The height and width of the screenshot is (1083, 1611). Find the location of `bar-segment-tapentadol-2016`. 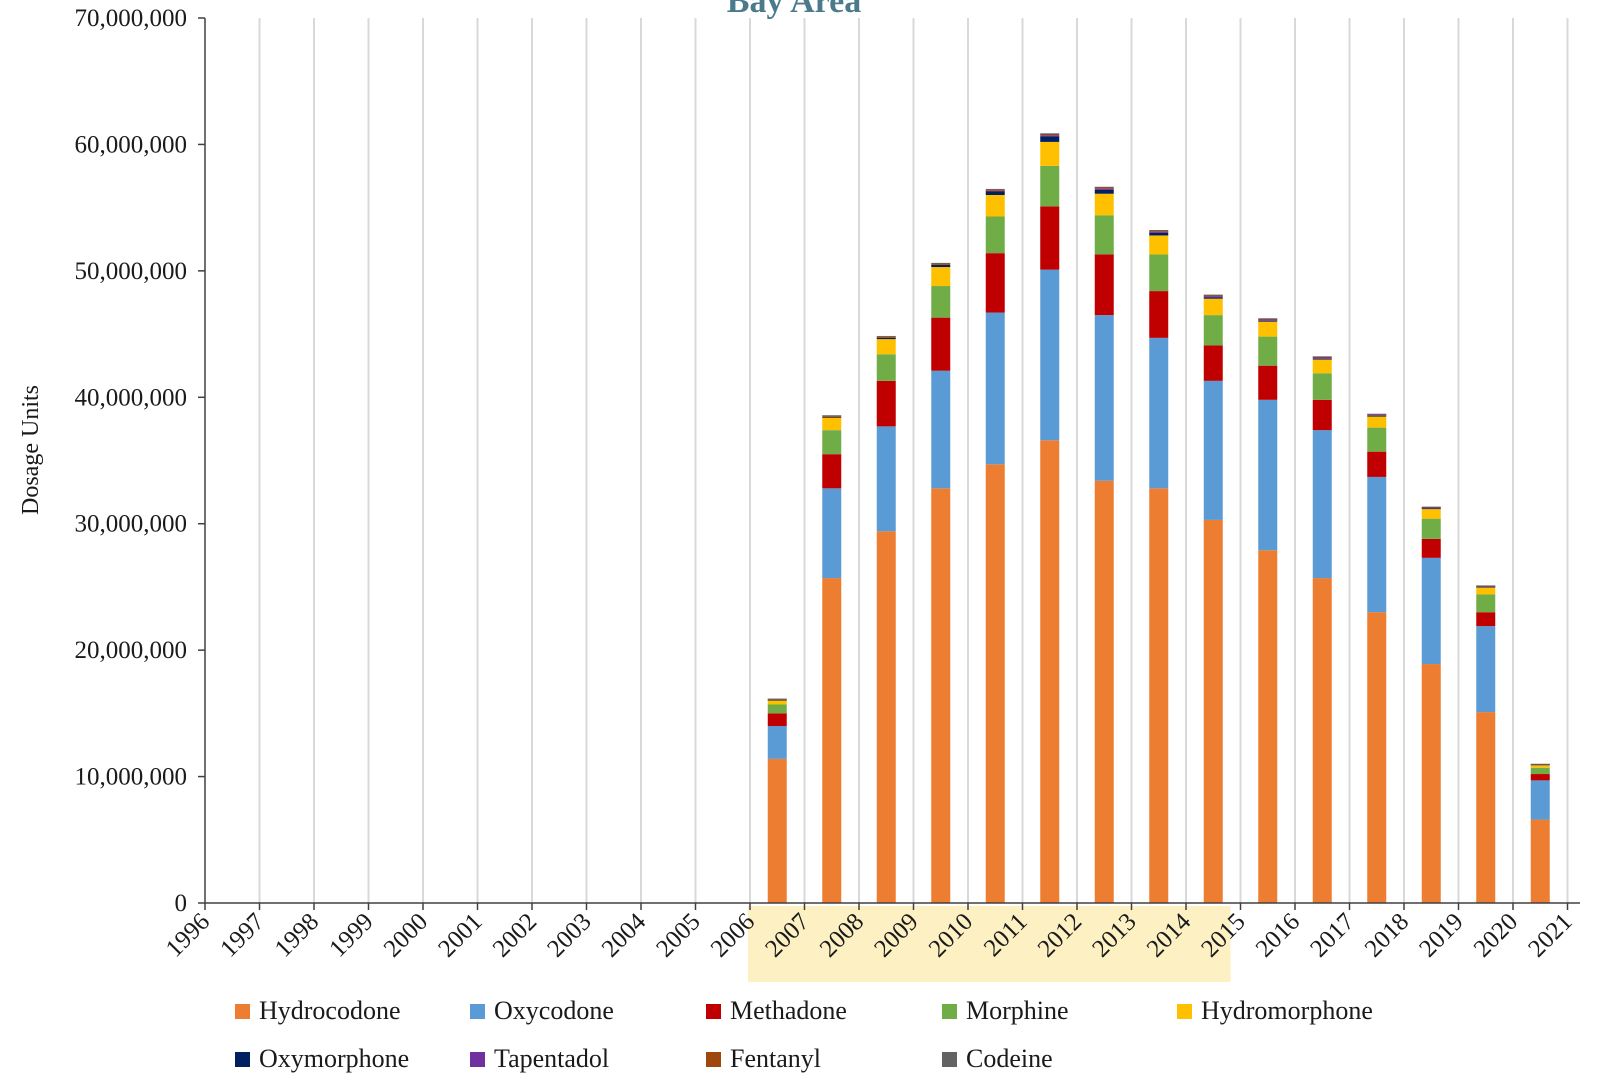

bar-segment-tapentadol-2016 is located at coordinates (1322, 358).